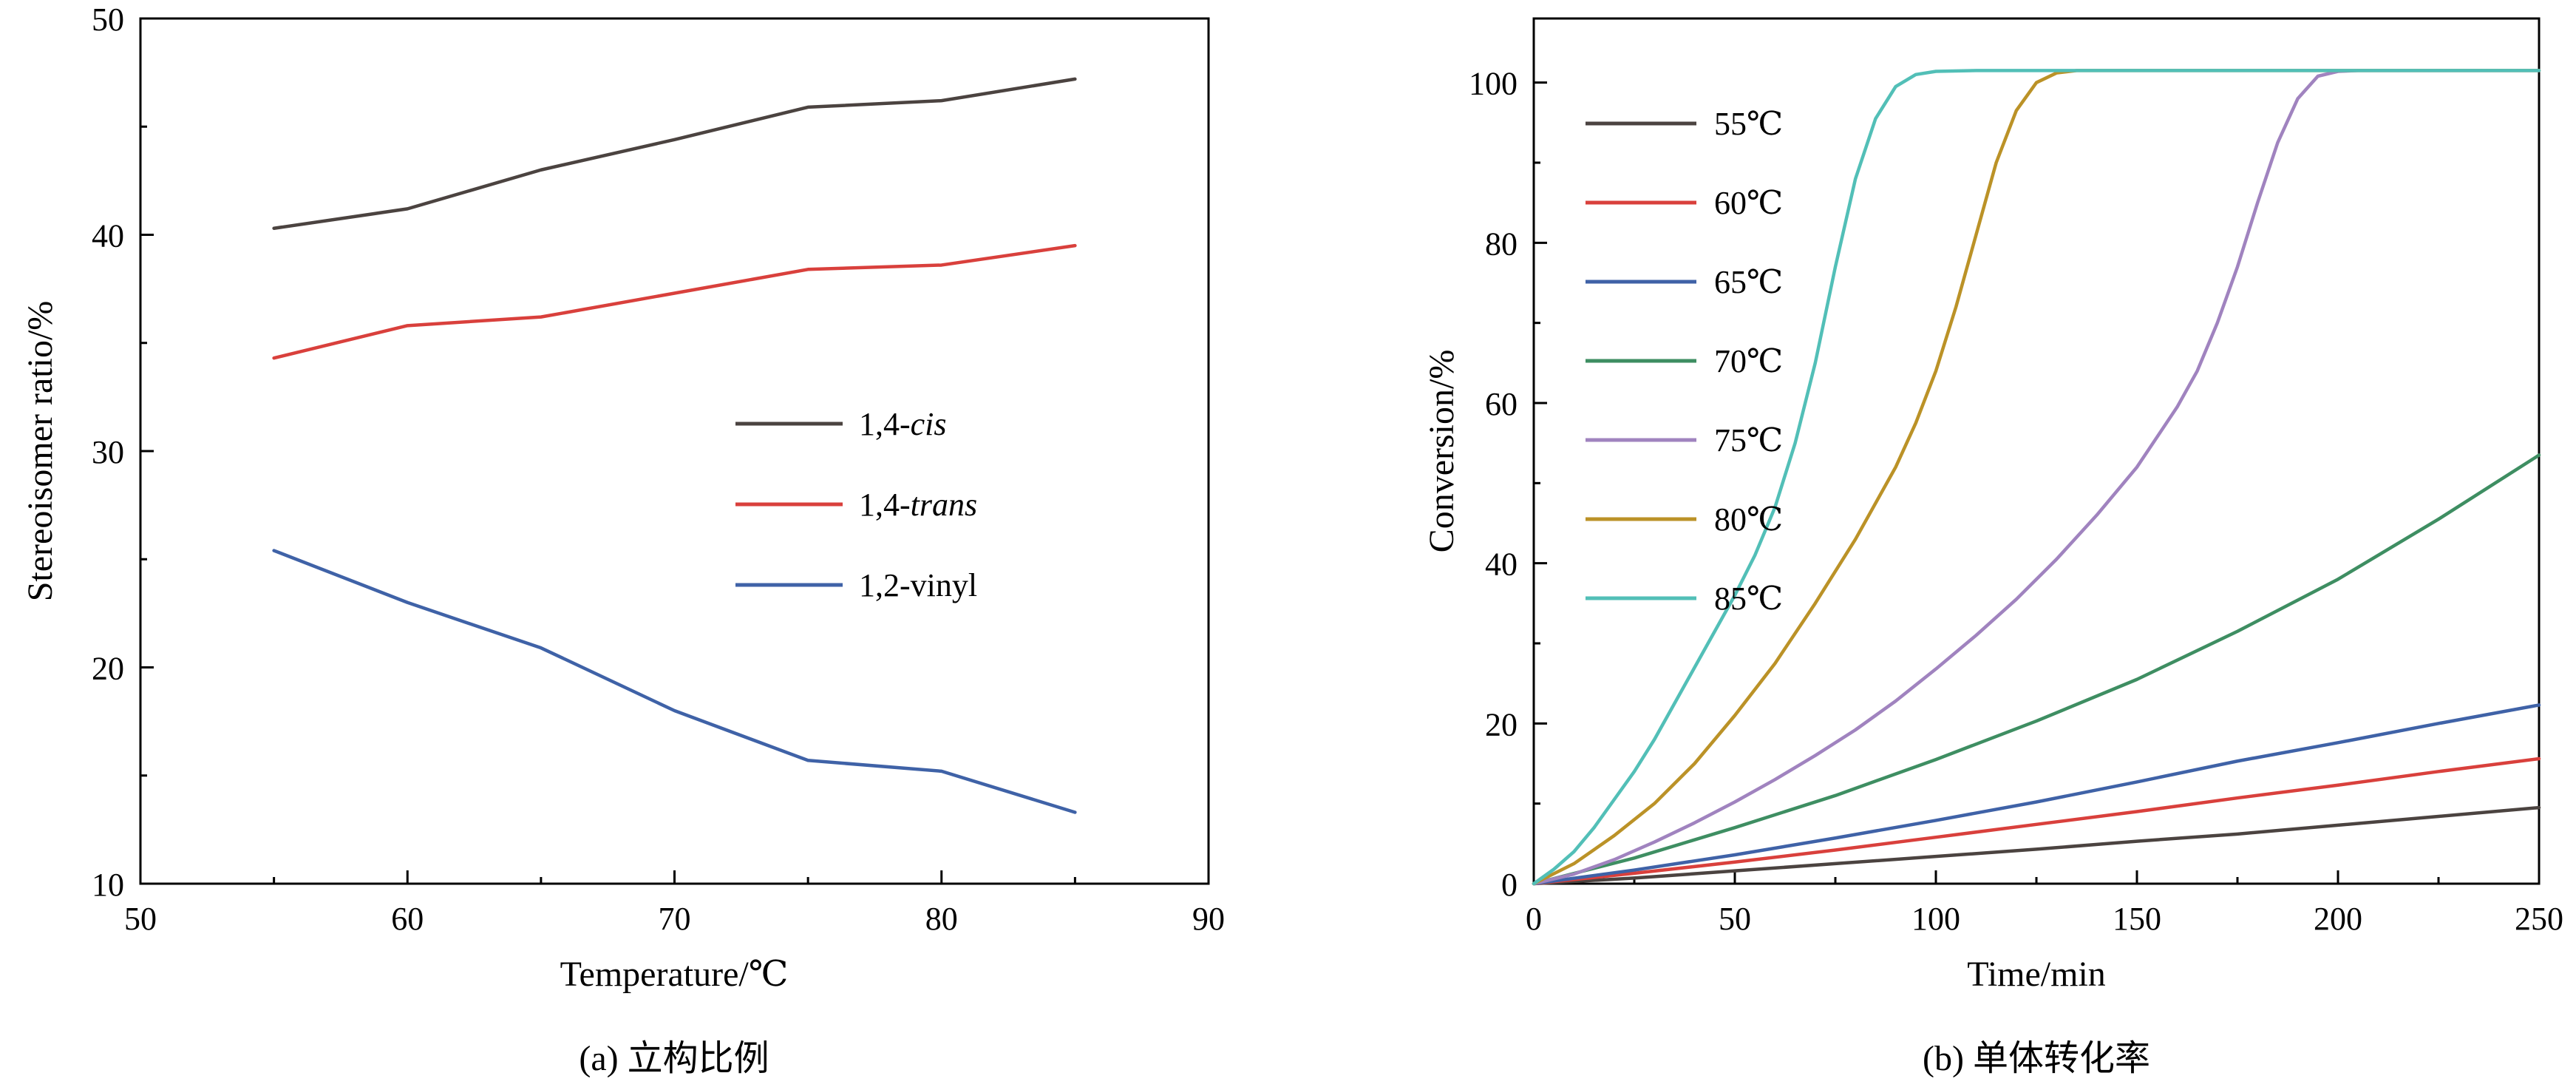 The width and height of the screenshot is (2576, 1090). What do you see at coordinates (856, 504) in the screenshot?
I see `legend: 1,4-cis 1,4-trans 1,2-vinyl` at bounding box center [856, 504].